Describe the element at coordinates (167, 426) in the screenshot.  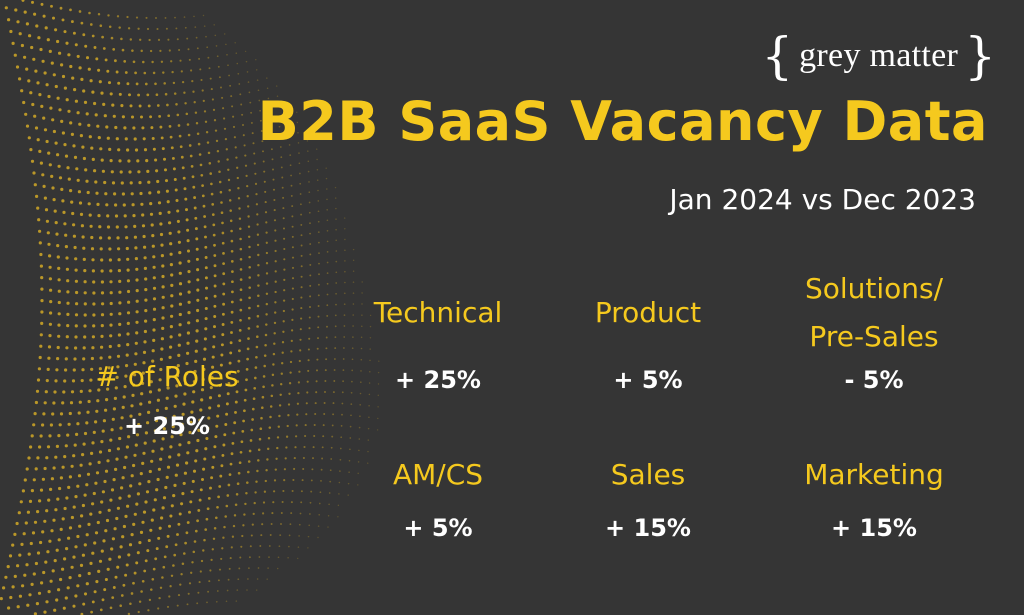
I see `overall-roles-value: + 25%` at that location.